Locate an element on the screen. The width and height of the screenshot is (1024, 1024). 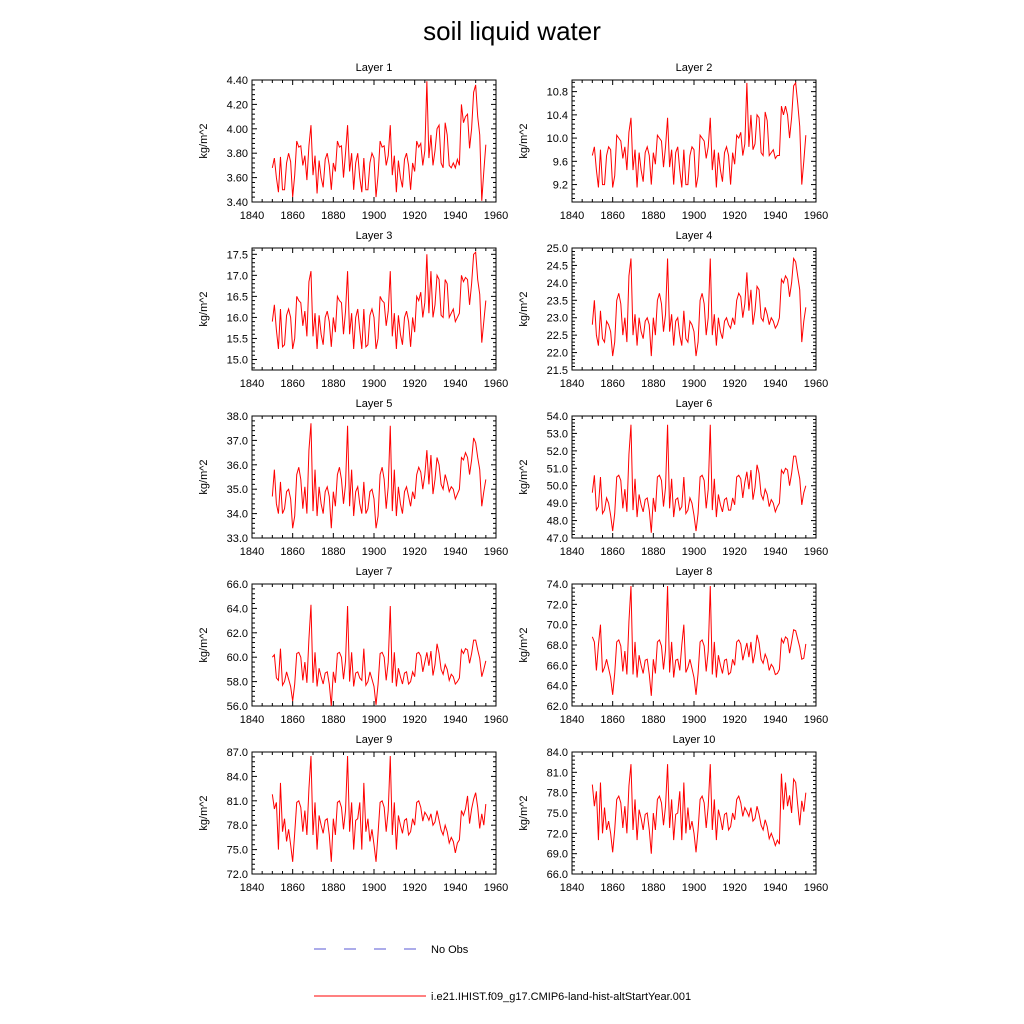
panel-title: Layer 8 is located at coordinates (694, 572).